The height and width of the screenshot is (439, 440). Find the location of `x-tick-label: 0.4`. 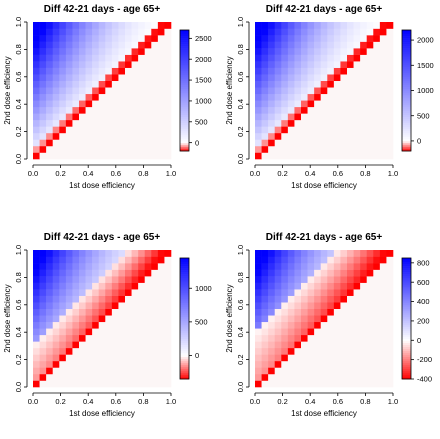

x-tick-label: 0.4 is located at coordinates (310, 401).